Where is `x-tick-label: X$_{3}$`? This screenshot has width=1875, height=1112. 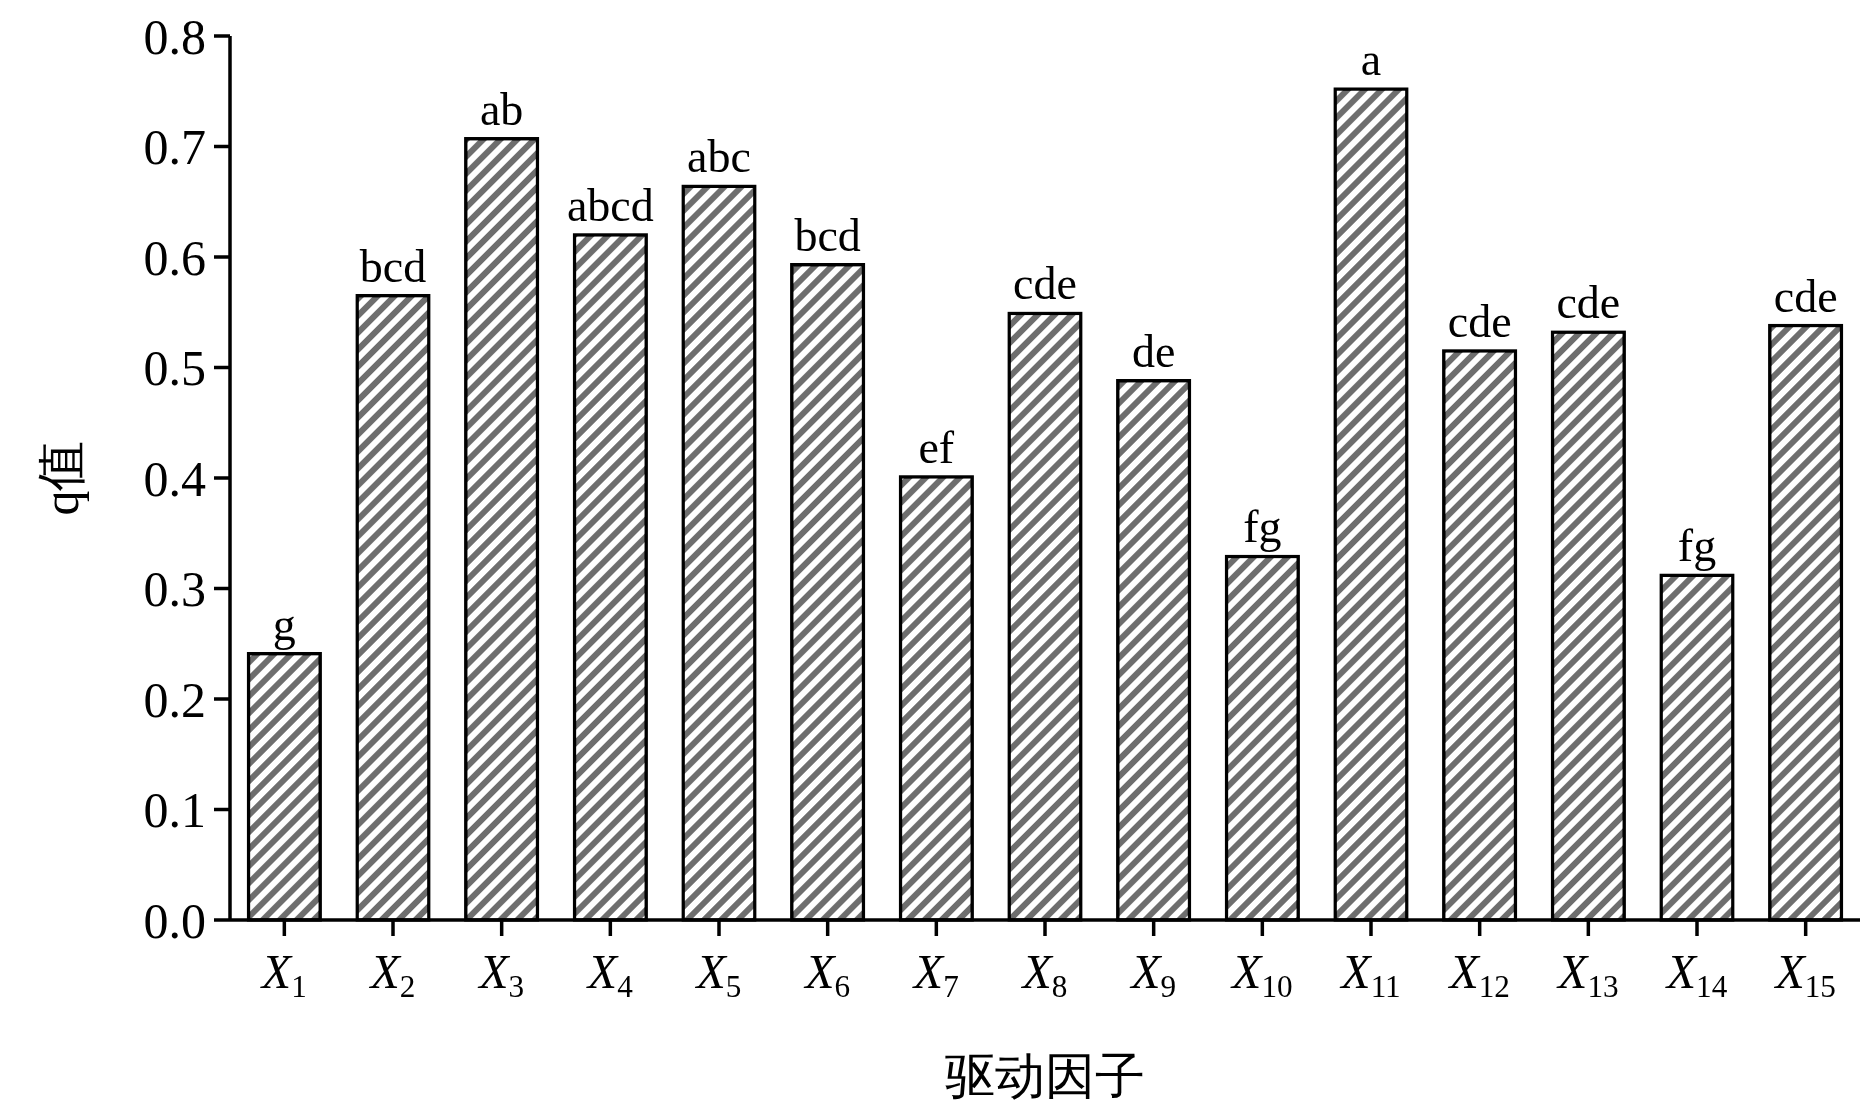 x-tick-label: X$_{3}$ is located at coordinates (501, 975).